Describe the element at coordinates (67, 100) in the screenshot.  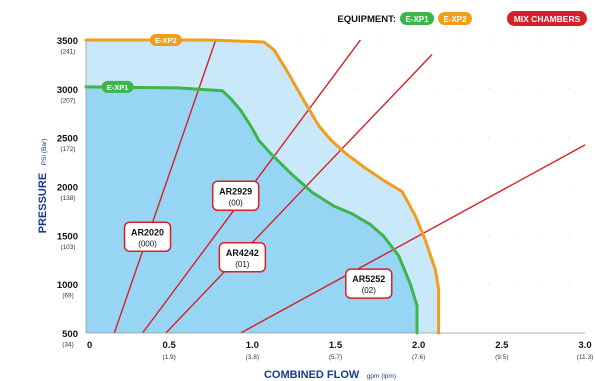
I see `y-tick-sublabel: (207)` at that location.